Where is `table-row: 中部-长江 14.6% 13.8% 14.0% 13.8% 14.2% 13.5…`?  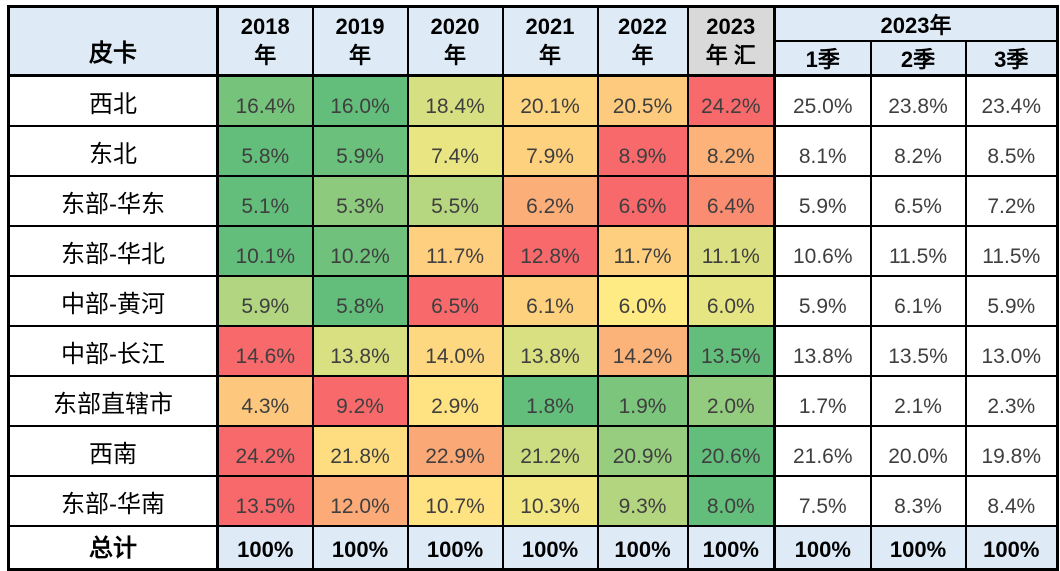 table-row: 中部-长江 14.6% 13.8% 14.0% 13.8% 14.2% 13.5… is located at coordinates (533, 351).